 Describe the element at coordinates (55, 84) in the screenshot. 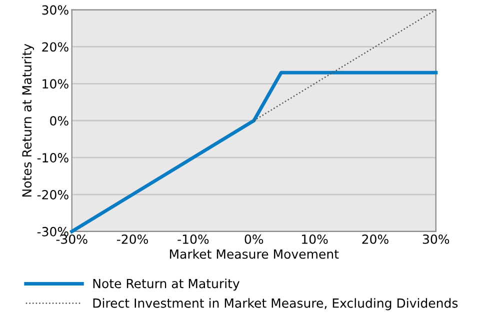

I see `y-tick-label: 10%` at that location.